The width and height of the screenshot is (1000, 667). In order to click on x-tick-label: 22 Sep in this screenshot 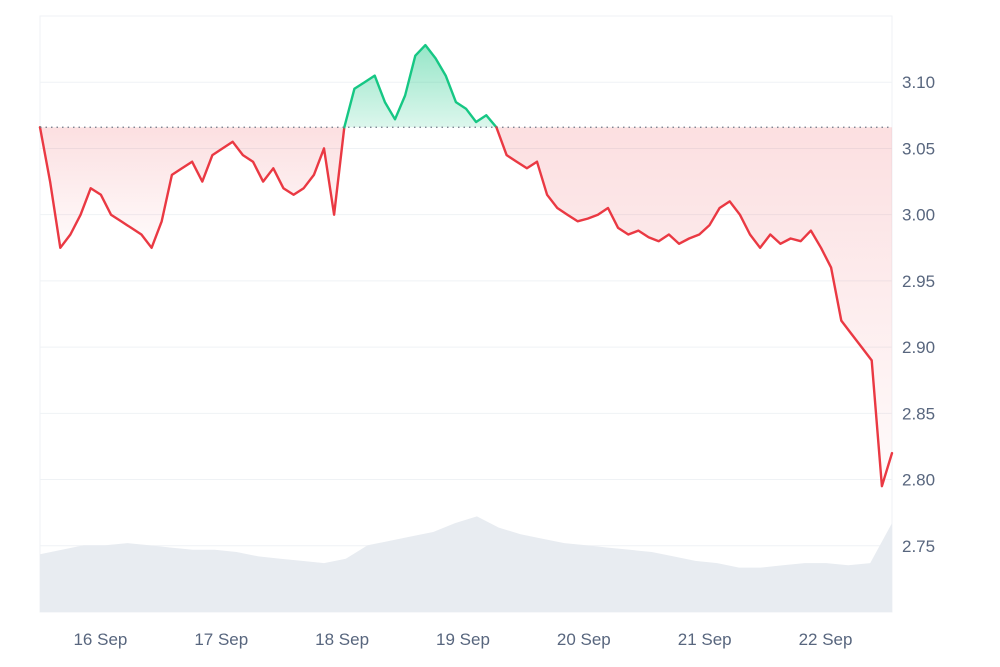, I will do `click(826, 639)`.